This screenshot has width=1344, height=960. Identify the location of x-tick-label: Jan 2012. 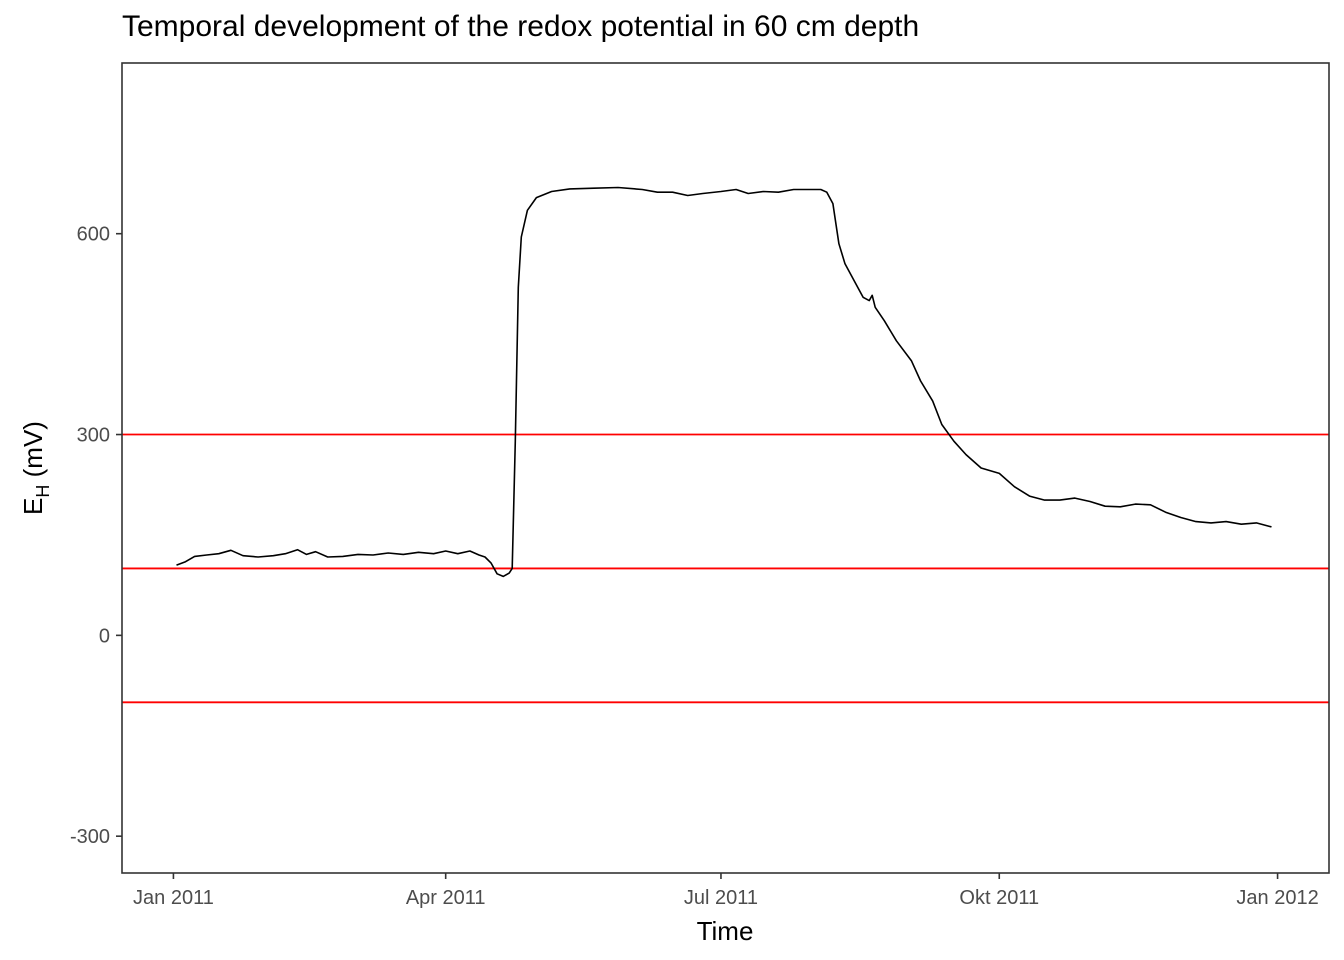
(1277, 898).